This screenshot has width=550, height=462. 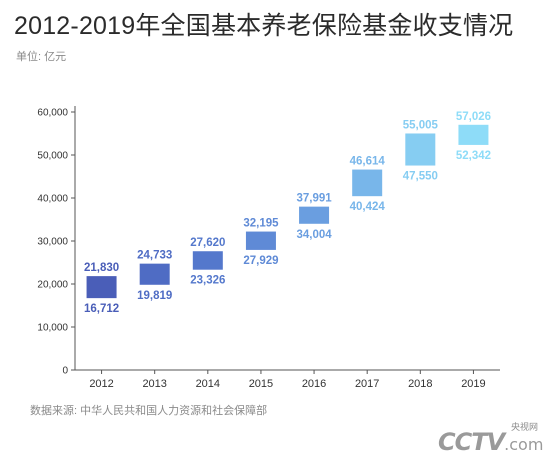 I want to click on chart-title: 2012-2019年全国基本养老保险基金收支情况, so click(x=264, y=26).